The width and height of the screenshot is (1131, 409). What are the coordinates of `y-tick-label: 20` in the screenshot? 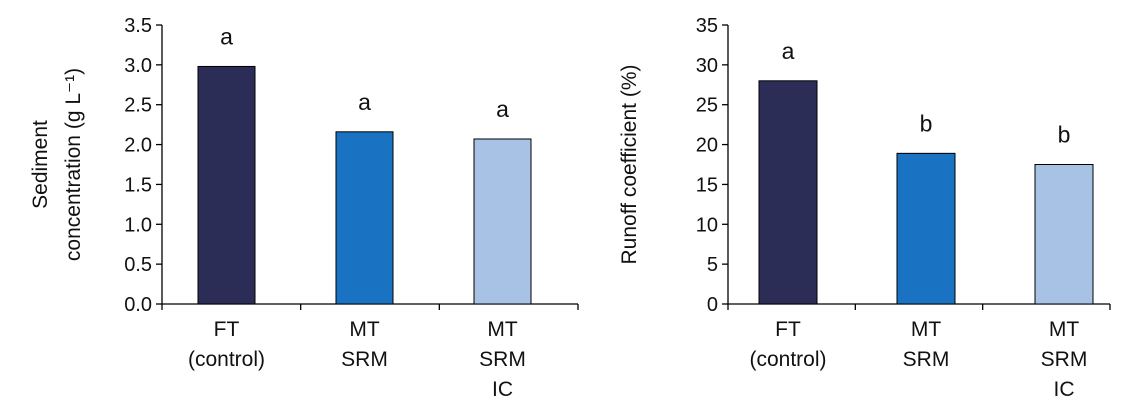 It's located at (707, 146).